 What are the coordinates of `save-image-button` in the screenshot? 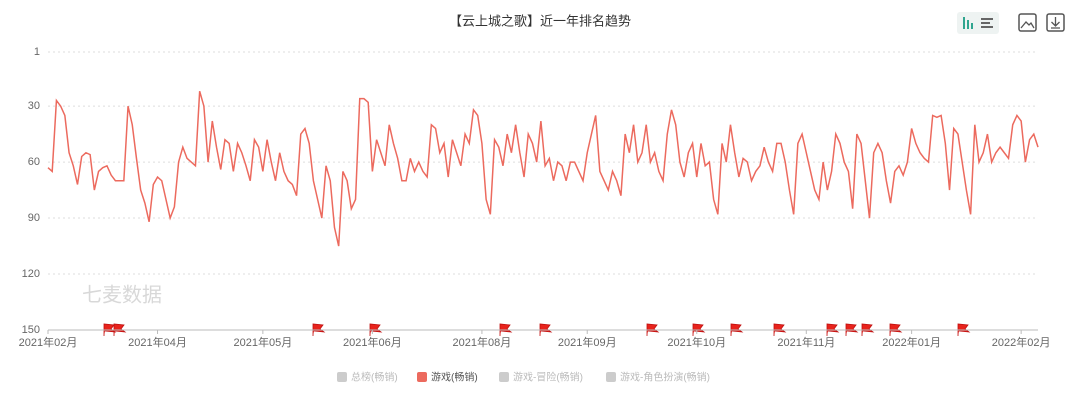 It's located at (1027, 22).